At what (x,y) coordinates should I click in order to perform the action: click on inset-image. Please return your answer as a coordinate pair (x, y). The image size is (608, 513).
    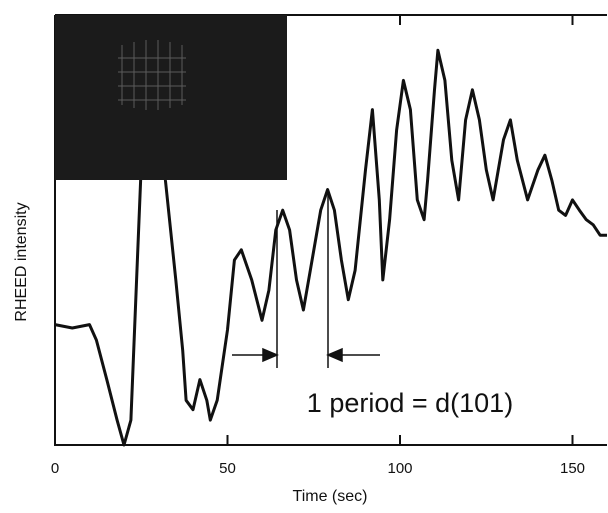
    Looking at the image, I should click on (171, 97).